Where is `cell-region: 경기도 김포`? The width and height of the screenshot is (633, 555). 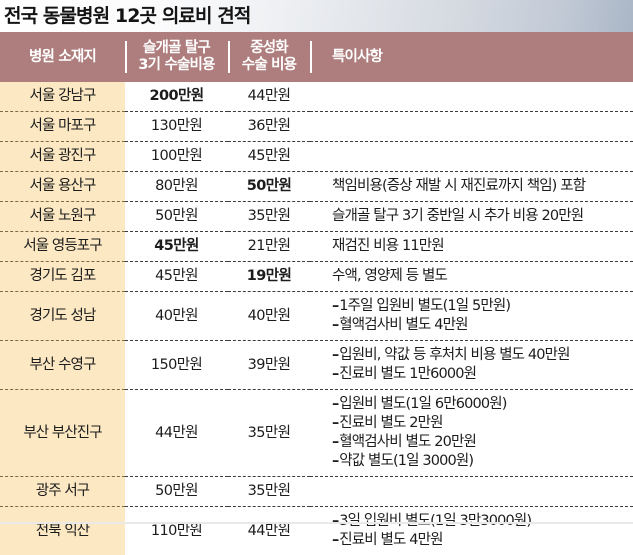 cell-region: 경기도 김포 is located at coordinates (62, 277).